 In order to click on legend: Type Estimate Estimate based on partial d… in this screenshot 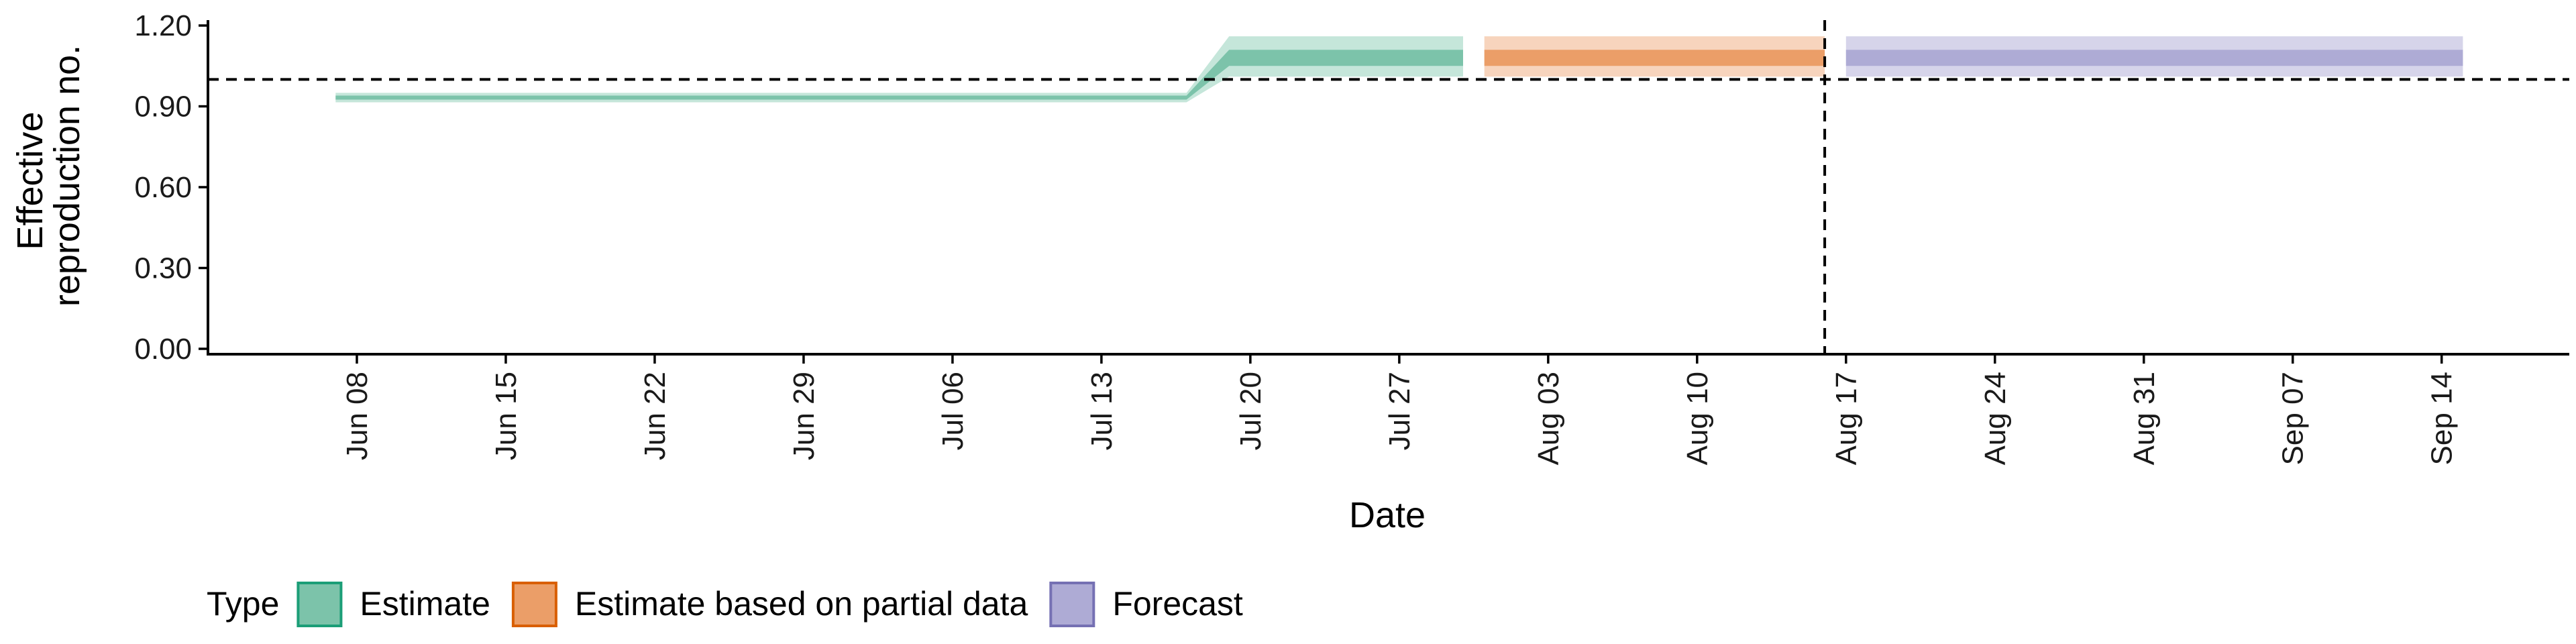, I will do `click(725, 604)`.